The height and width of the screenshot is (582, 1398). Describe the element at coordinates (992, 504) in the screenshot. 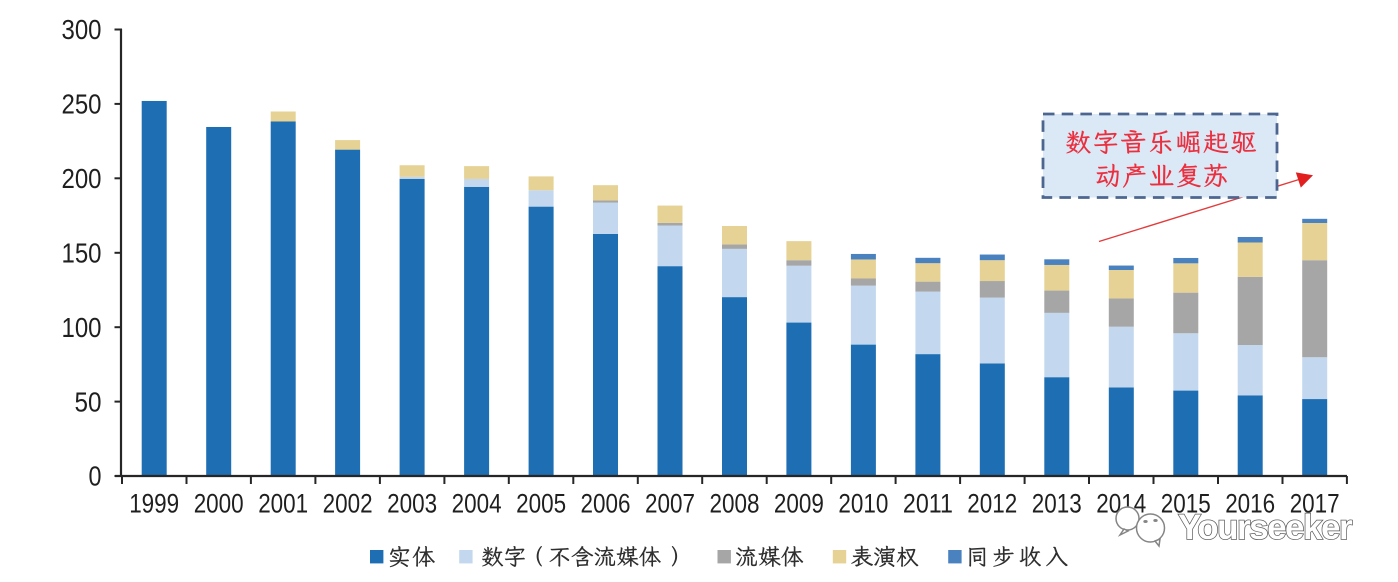

I see `svg-text: 2012` at that location.